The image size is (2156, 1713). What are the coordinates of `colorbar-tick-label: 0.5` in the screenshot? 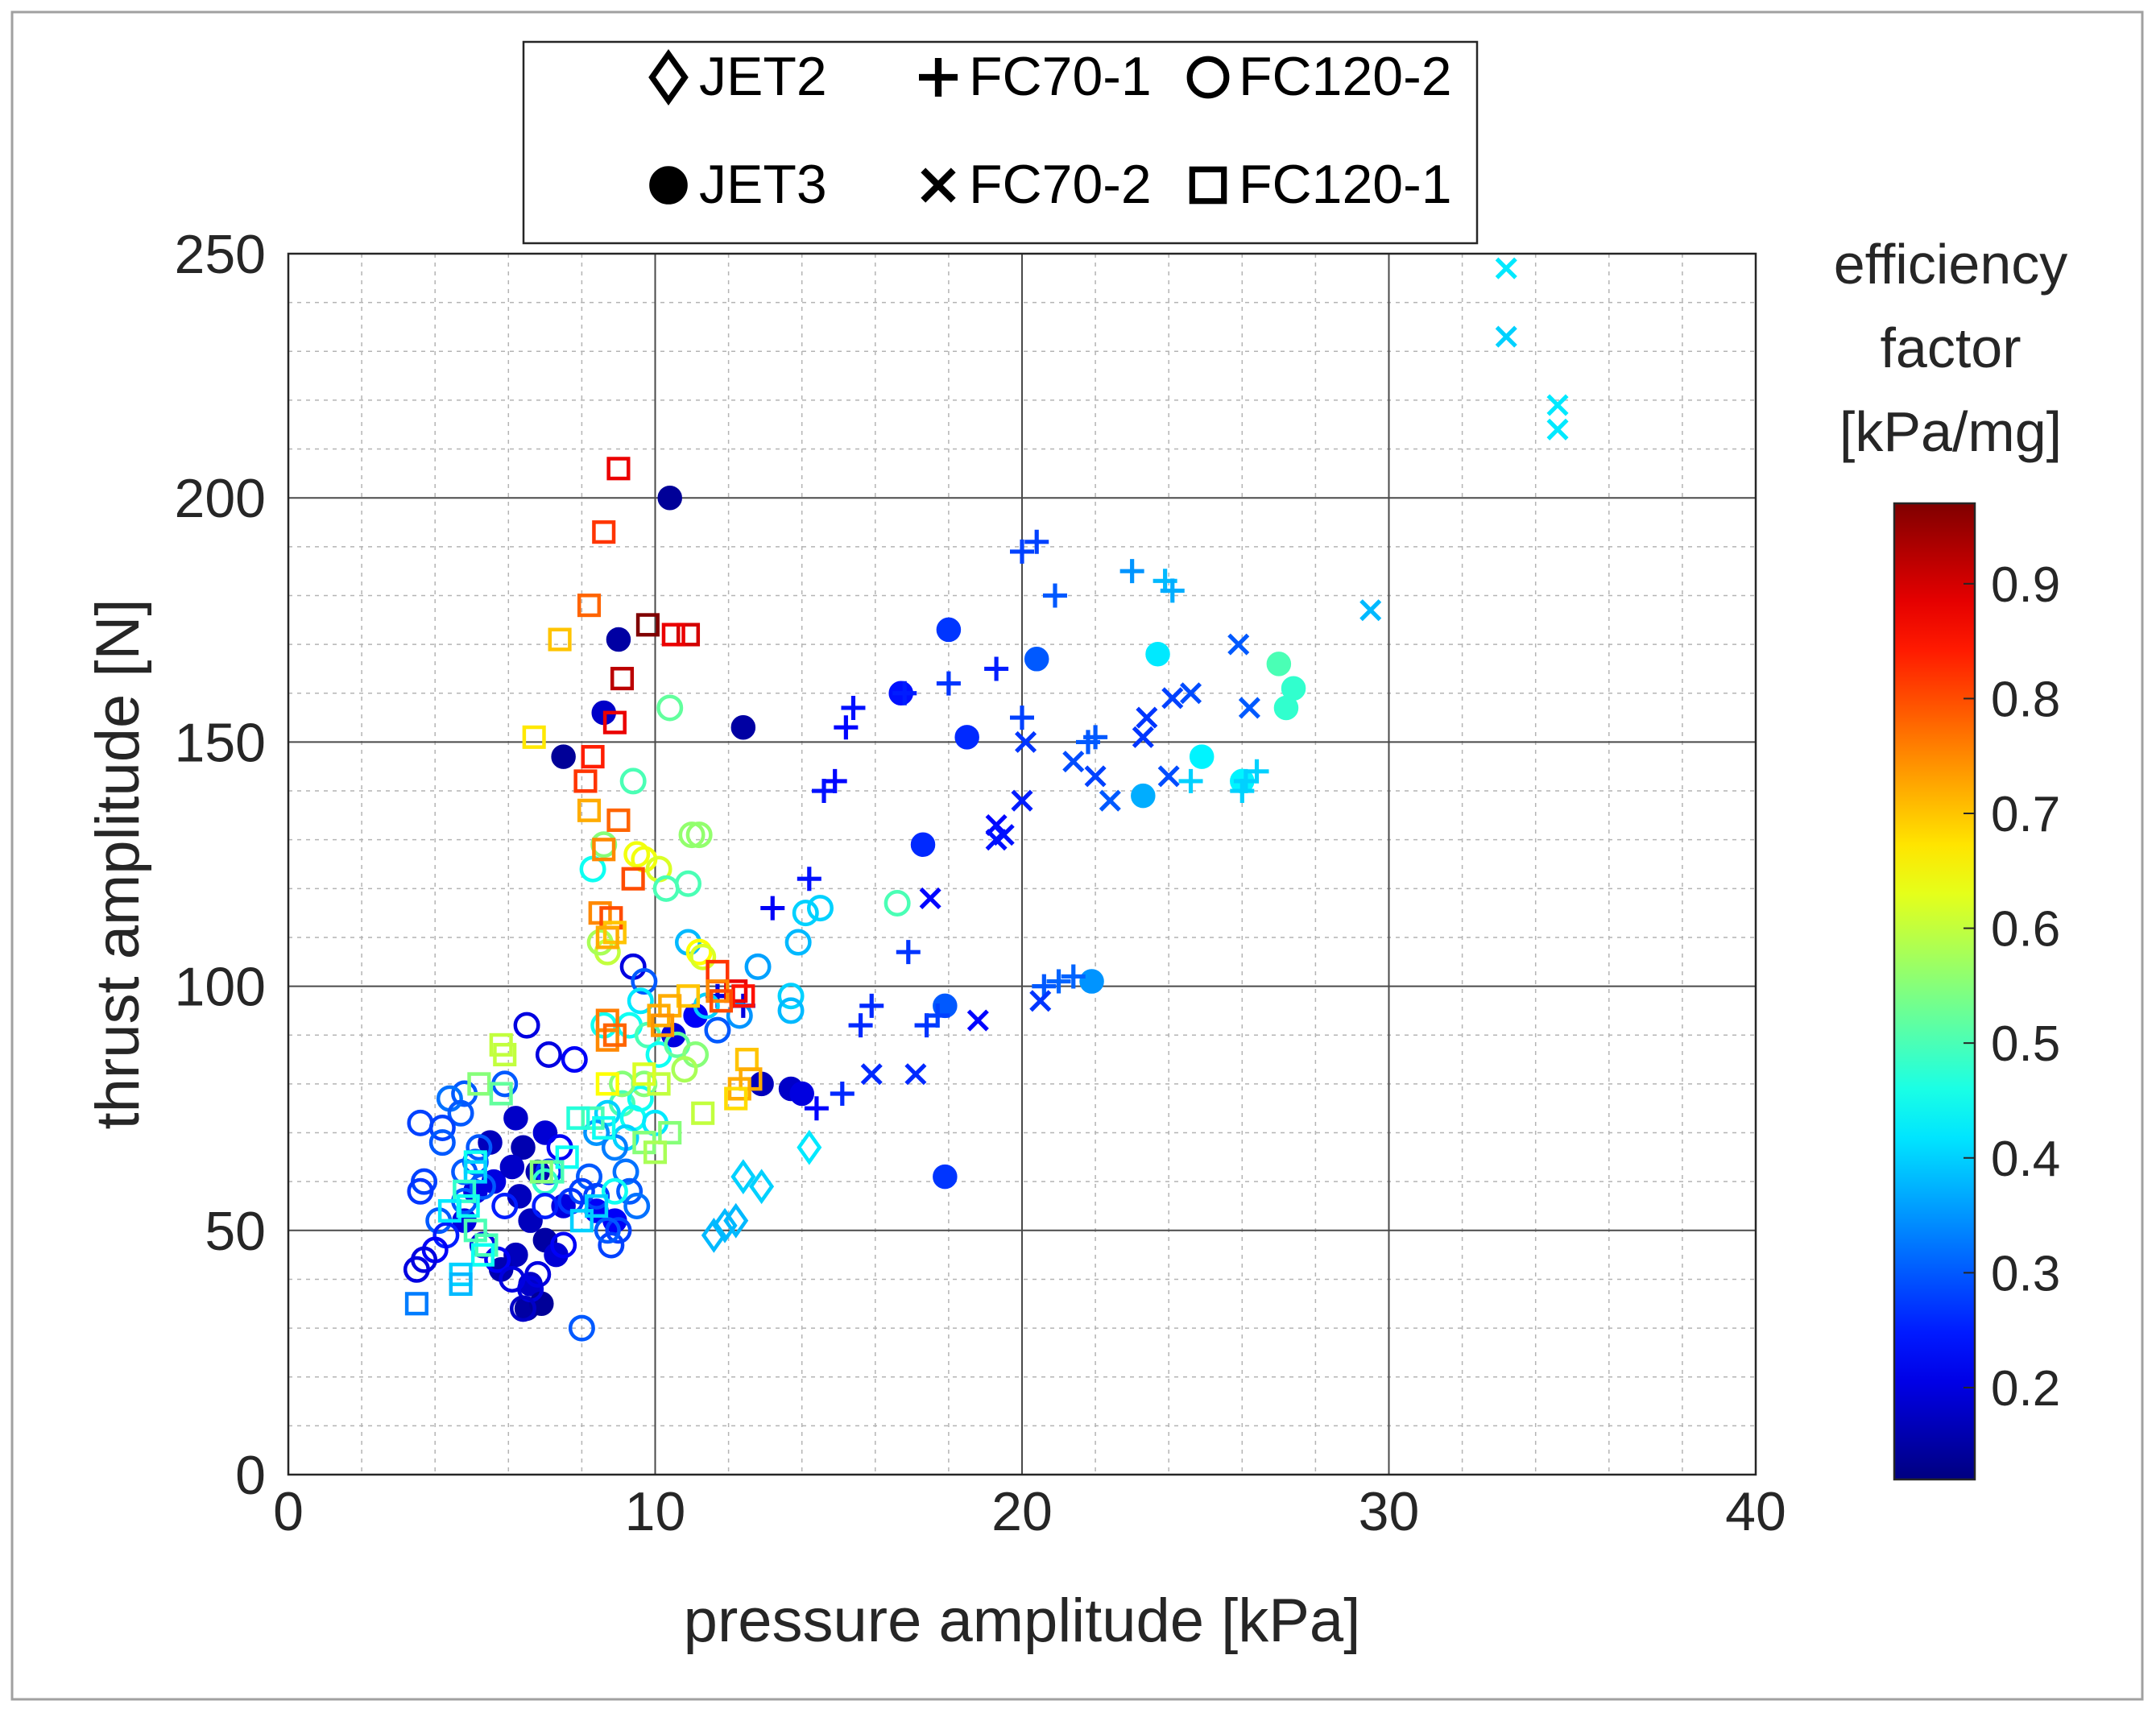 It's located at (2025, 1044).